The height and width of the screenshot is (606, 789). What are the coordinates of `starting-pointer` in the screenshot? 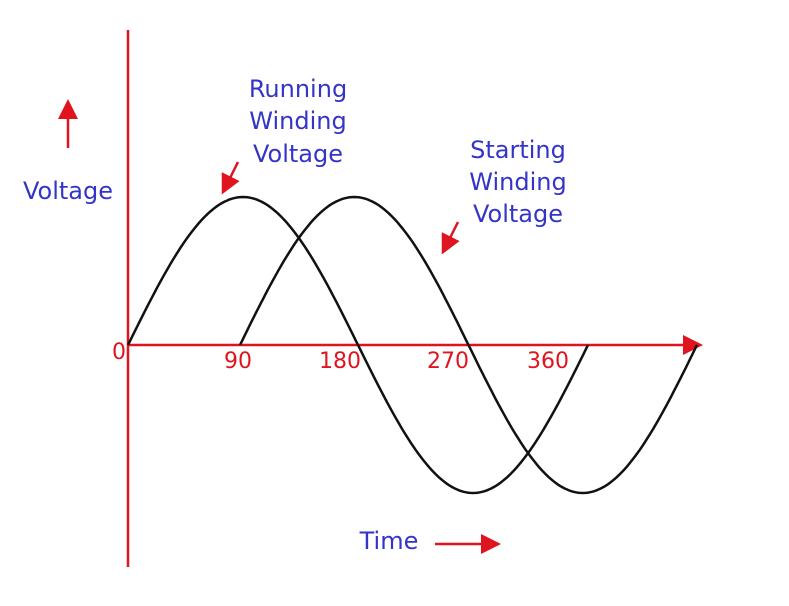 It's located at (450, 238).